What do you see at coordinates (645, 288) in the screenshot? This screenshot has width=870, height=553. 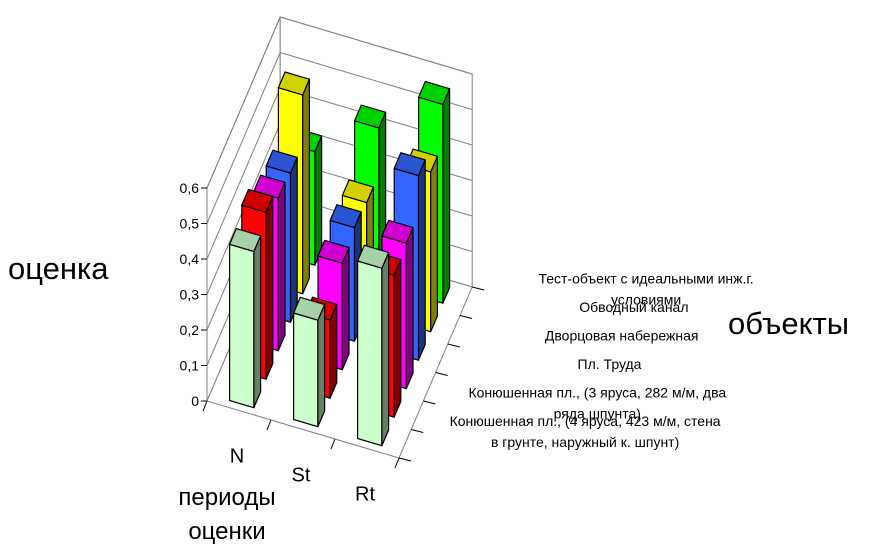 I see `z-tick-label: Тест-объект с идеальными инж.г. условиями` at bounding box center [645, 288].